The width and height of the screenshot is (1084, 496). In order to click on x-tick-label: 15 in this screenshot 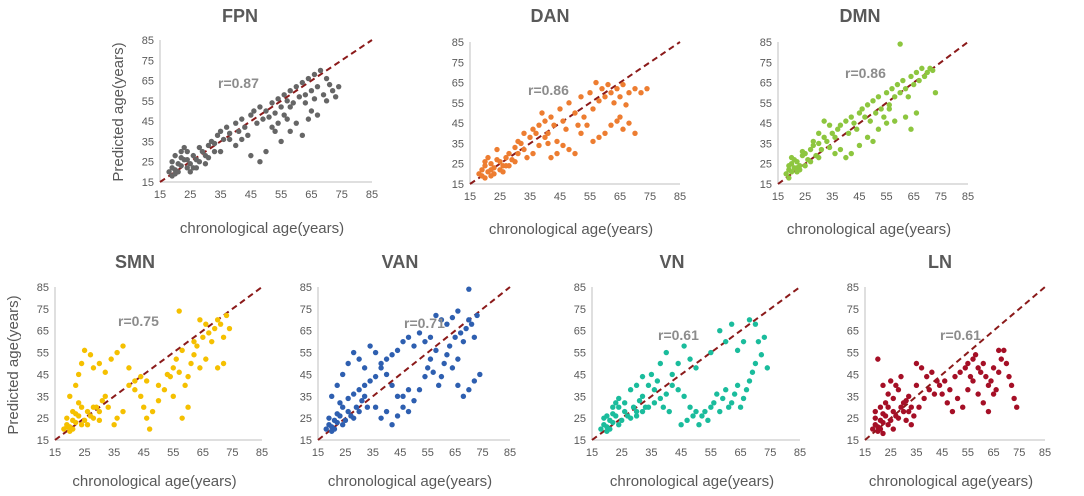, I will do `click(470, 197)`.